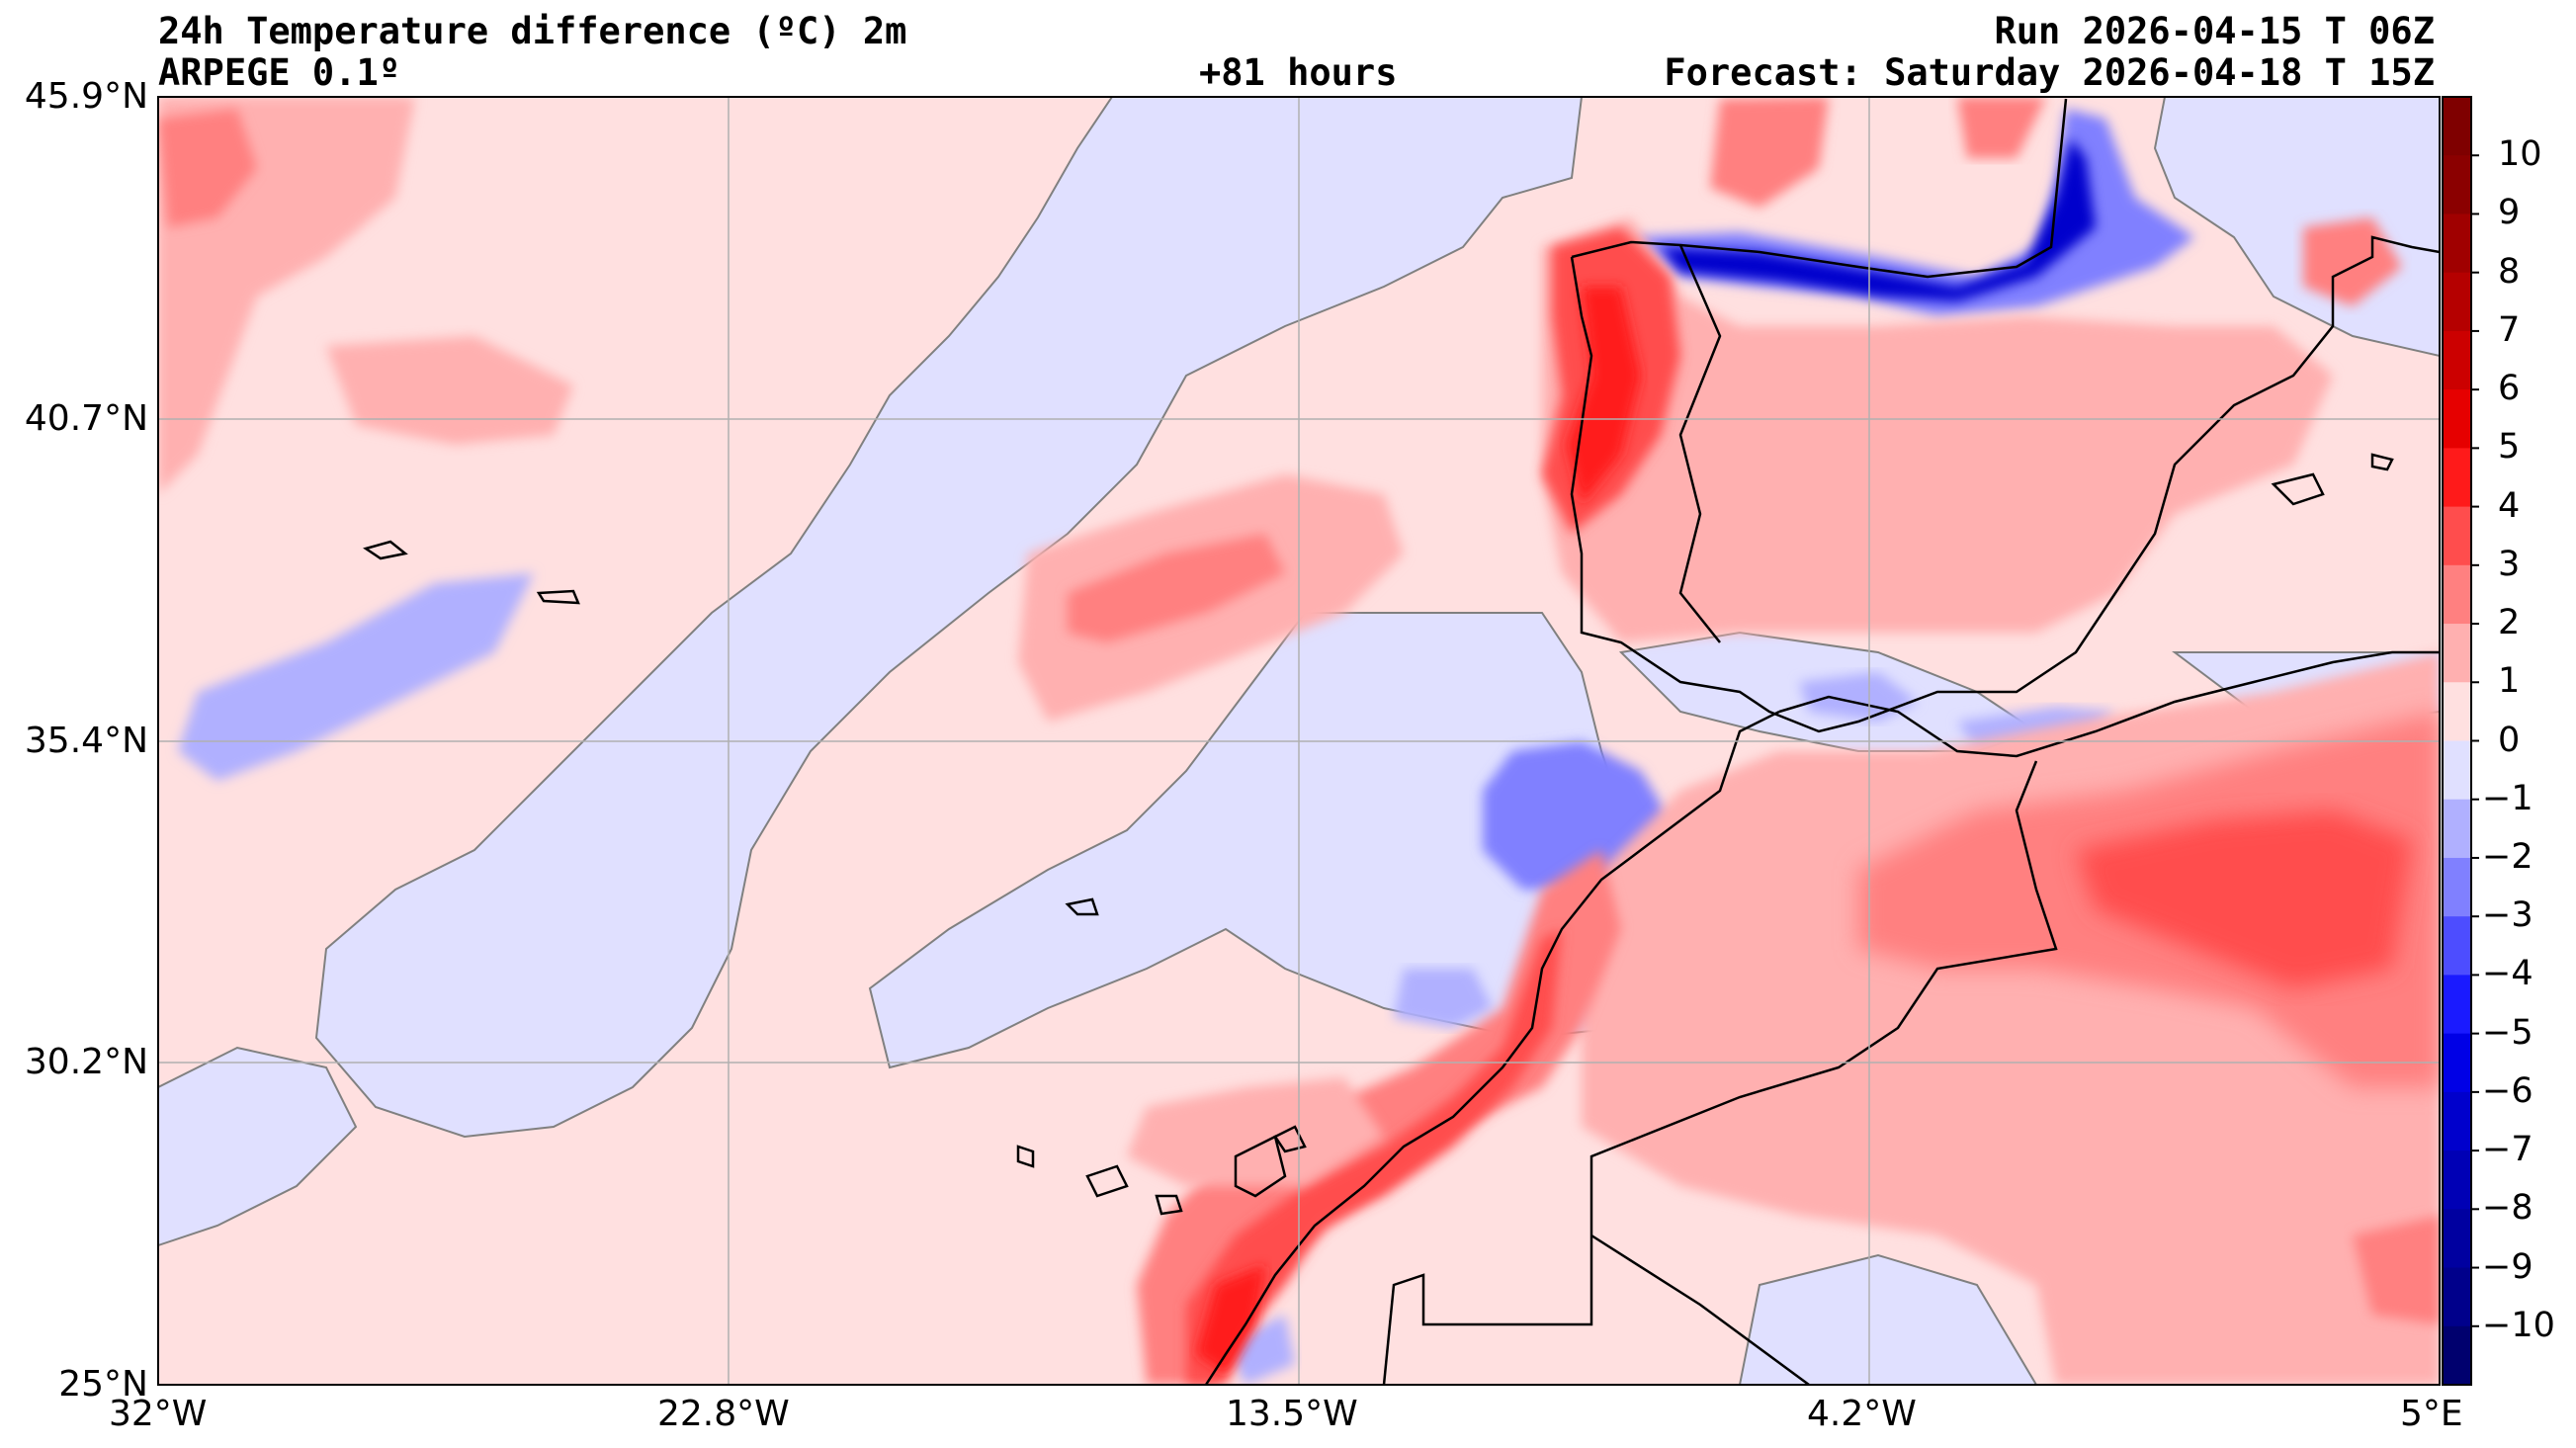 The width and height of the screenshot is (2576, 1448). I want to click on lat-label: 25°N, so click(103, 1384).